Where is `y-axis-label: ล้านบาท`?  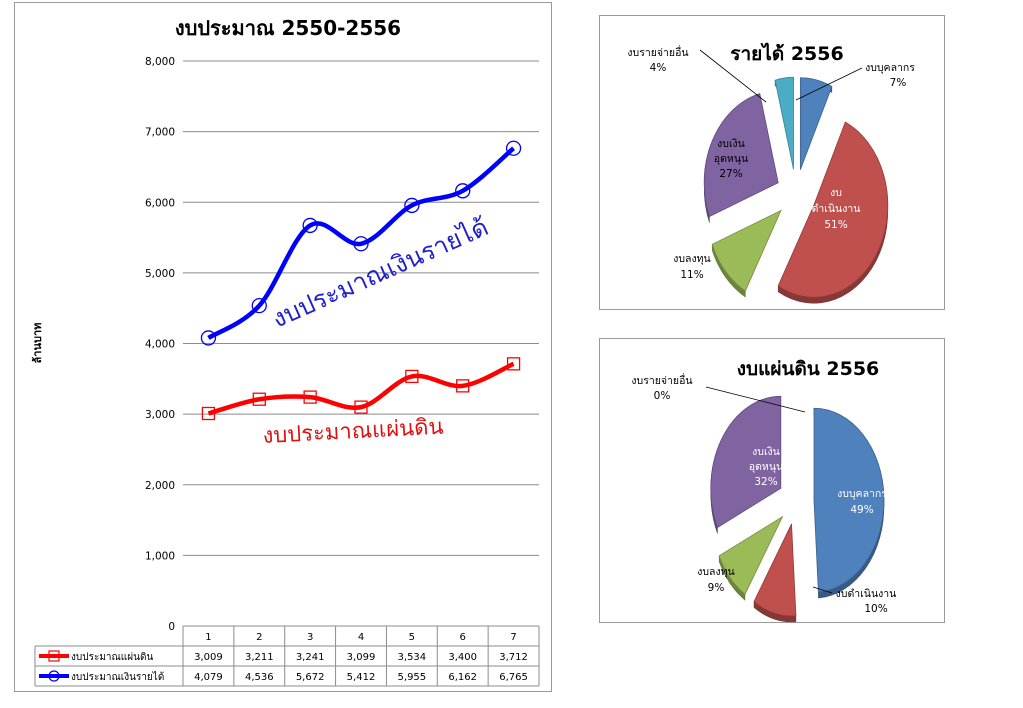 y-axis-label: ล้านบาท is located at coordinates (37, 343).